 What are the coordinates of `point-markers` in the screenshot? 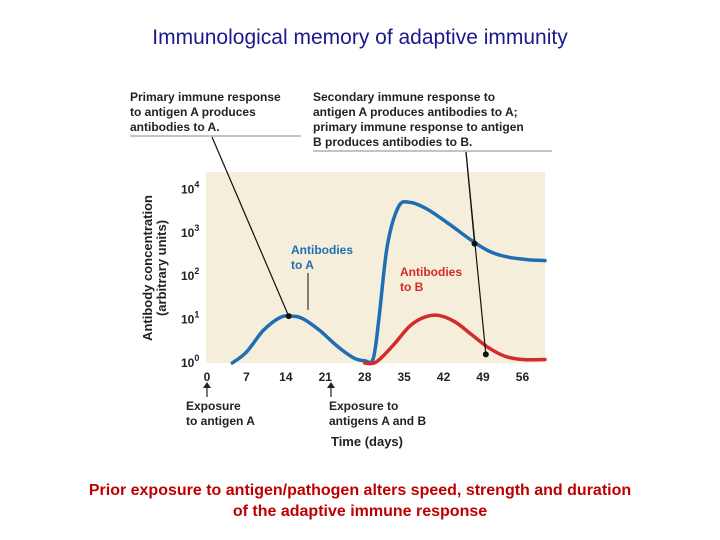 It's located at (387, 299).